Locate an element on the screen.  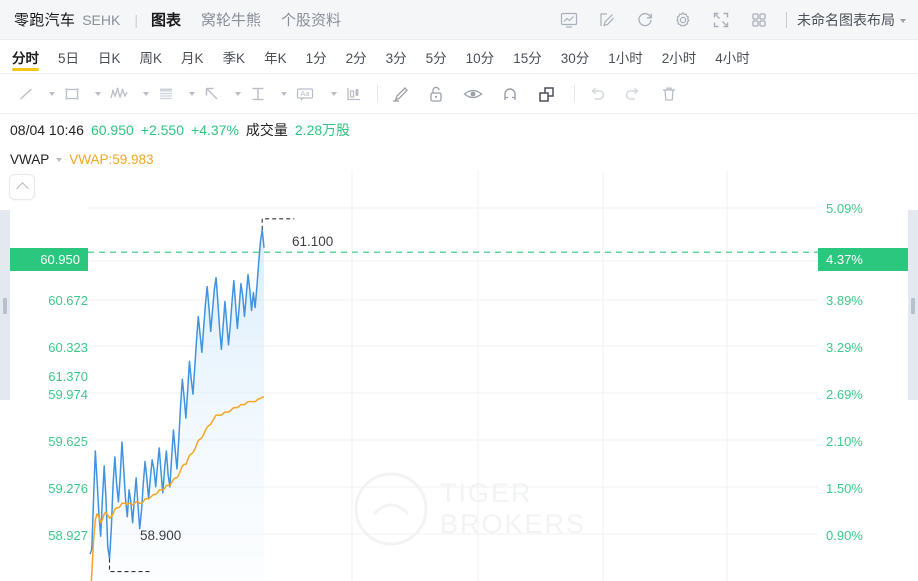
price-tick-6: 59.276 is located at coordinates (68, 488).